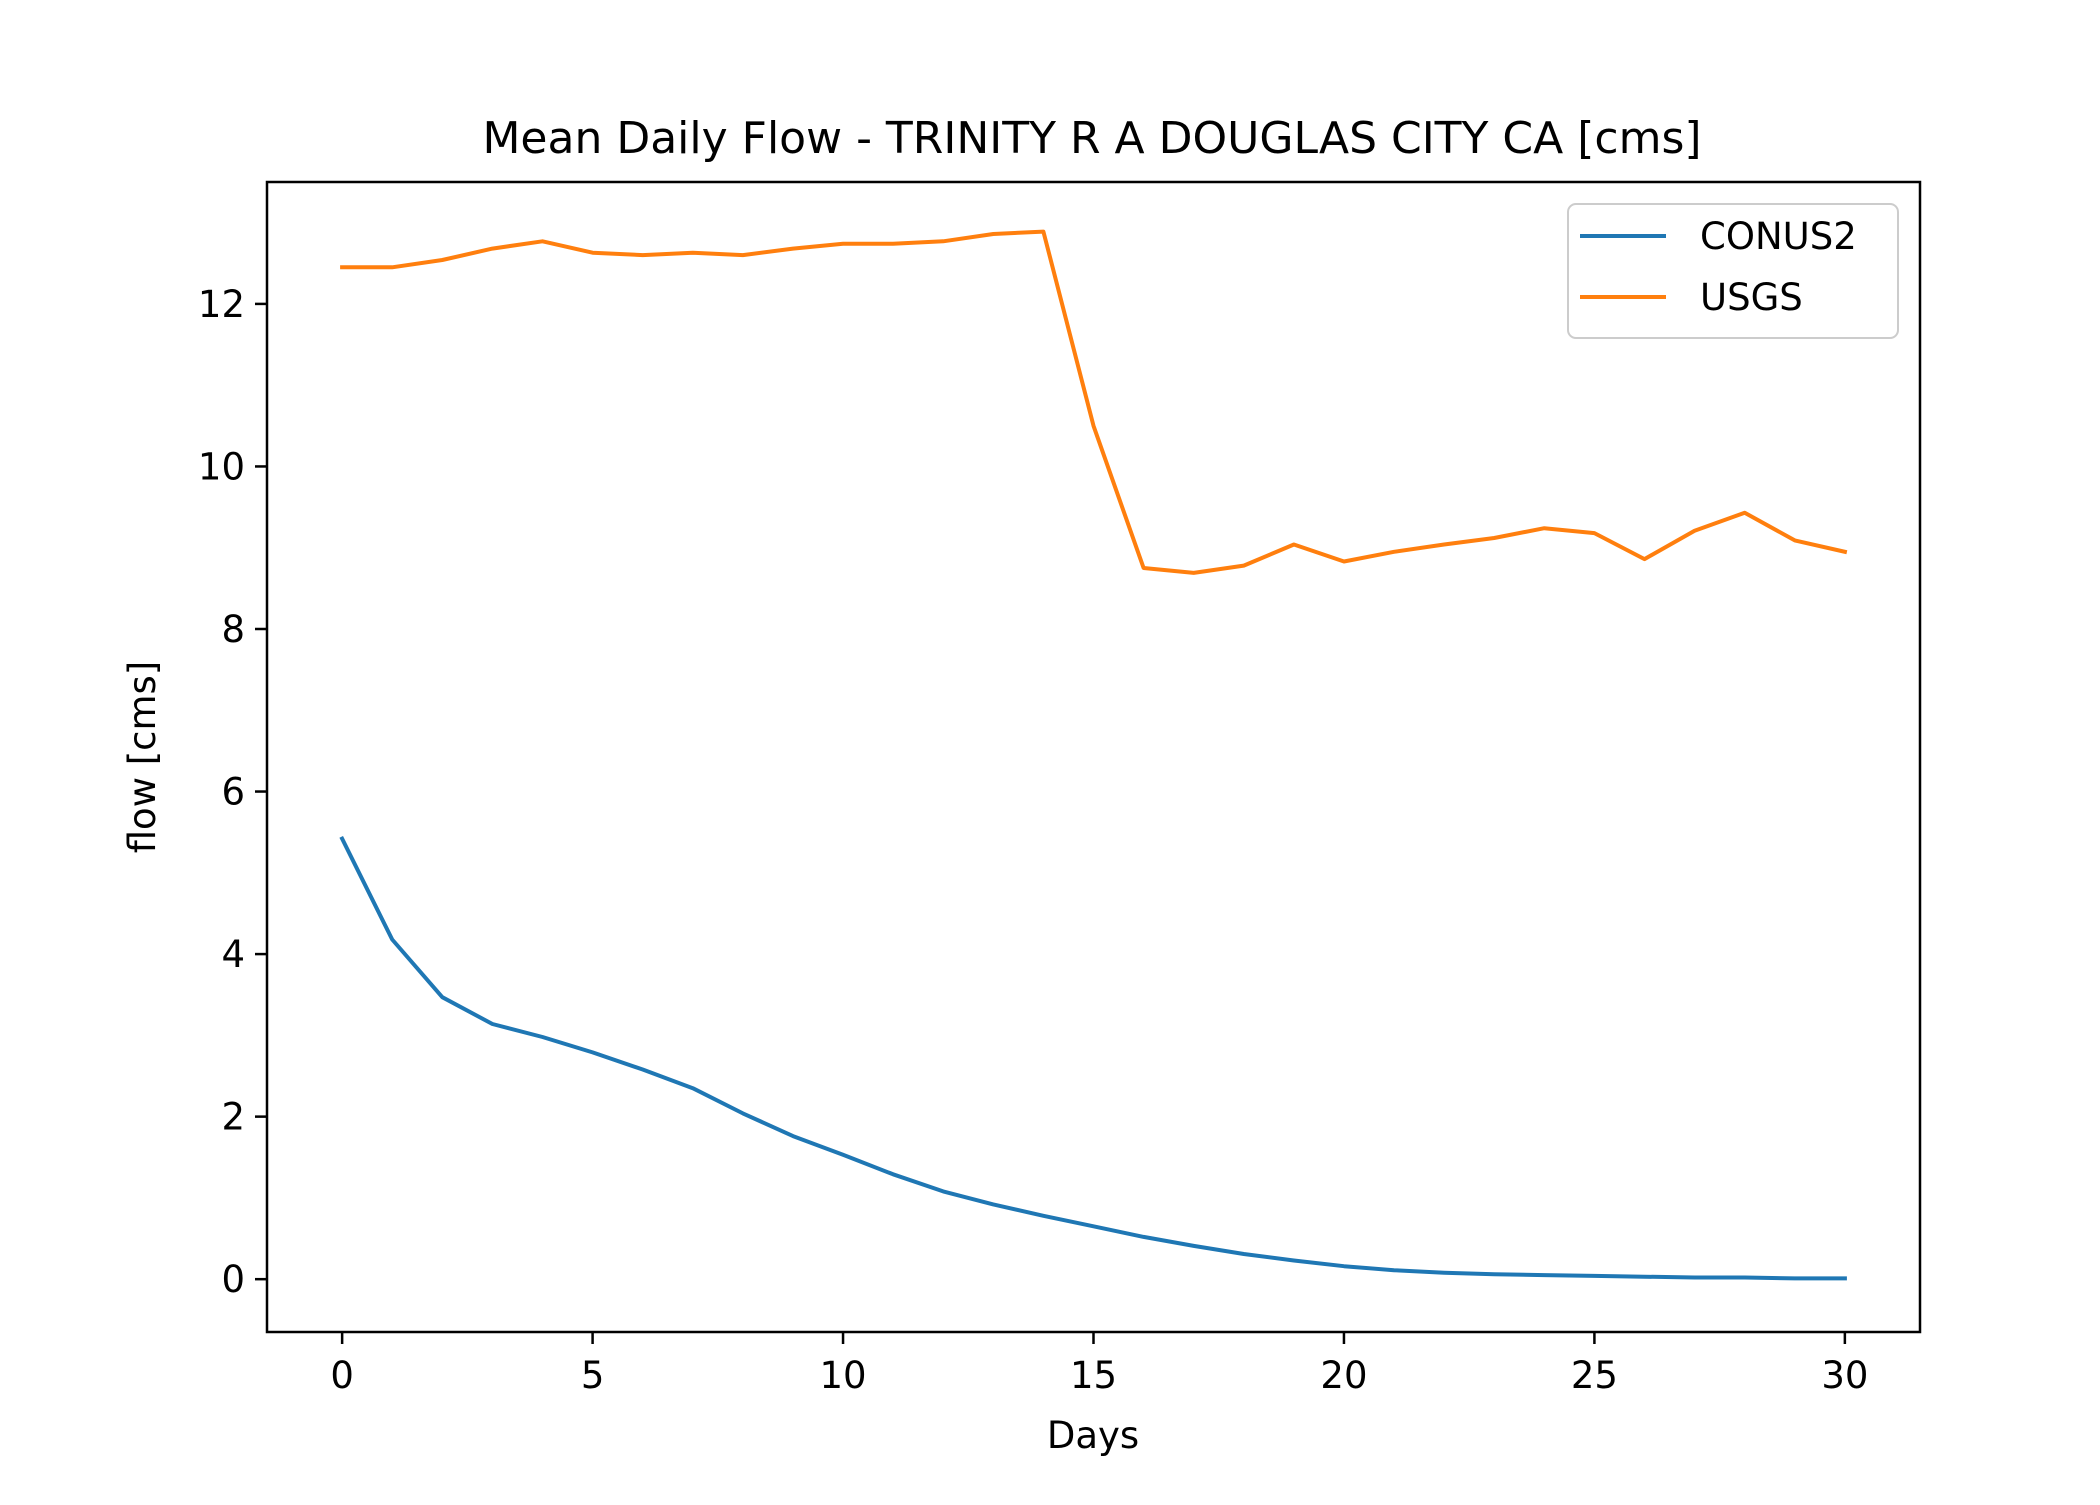 This screenshot has width=2100, height=1505. Describe the element at coordinates (593, 1375) in the screenshot. I see `x-tick-label: 5` at that location.